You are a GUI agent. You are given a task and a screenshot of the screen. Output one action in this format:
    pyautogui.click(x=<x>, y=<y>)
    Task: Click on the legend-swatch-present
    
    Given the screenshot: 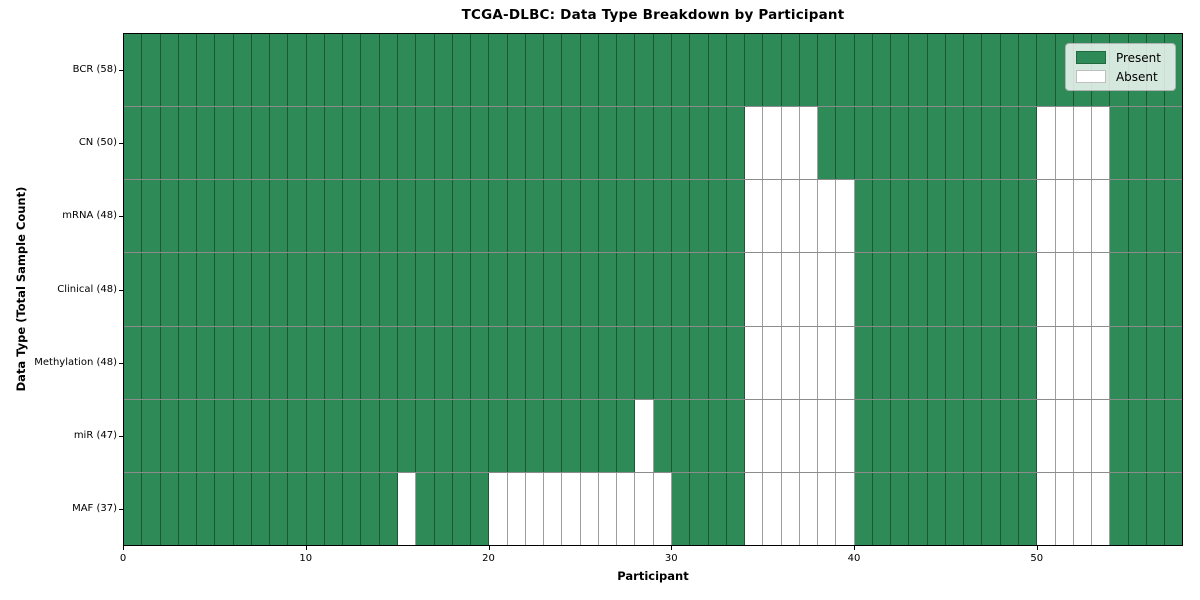 What is the action you would take?
    pyautogui.click(x=1090, y=57)
    